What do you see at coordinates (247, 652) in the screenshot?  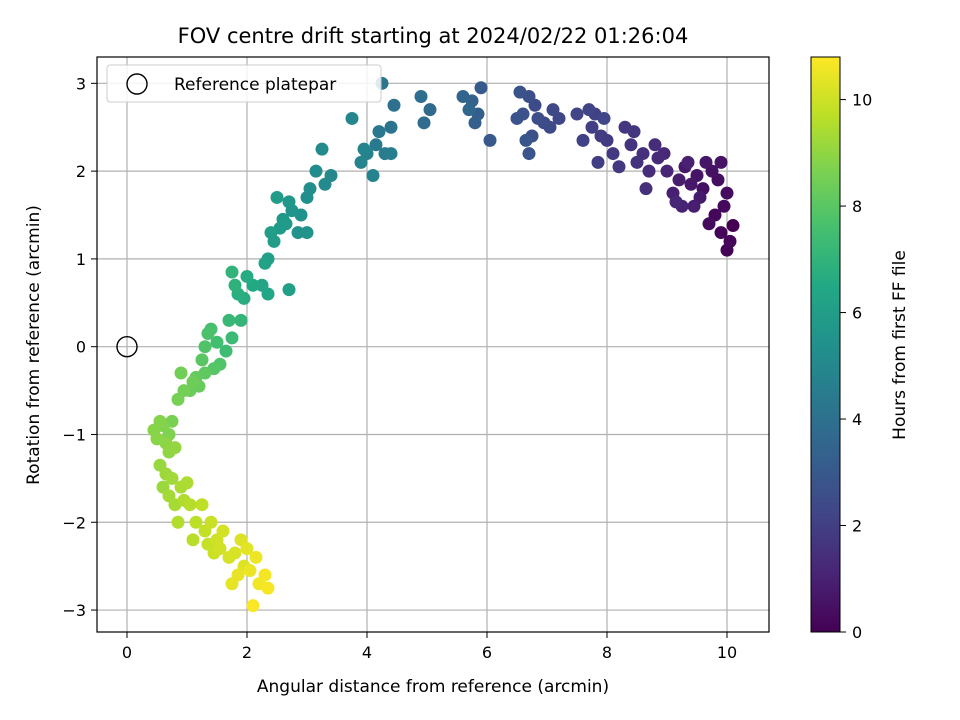 I see `x-tick-label: 2` at bounding box center [247, 652].